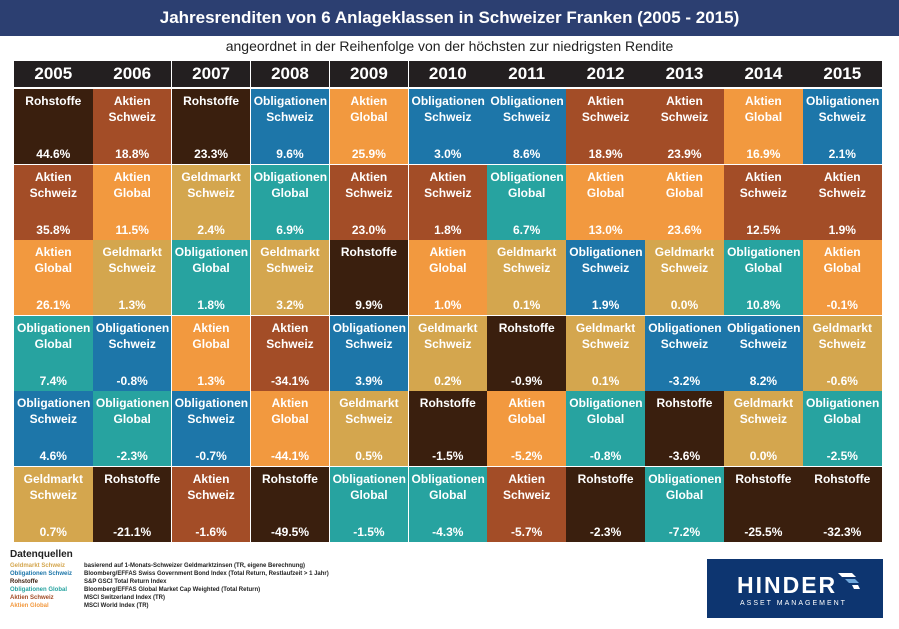  Describe the element at coordinates (684, 456) in the screenshot. I see `cell-return-value: -3.6%` at that location.